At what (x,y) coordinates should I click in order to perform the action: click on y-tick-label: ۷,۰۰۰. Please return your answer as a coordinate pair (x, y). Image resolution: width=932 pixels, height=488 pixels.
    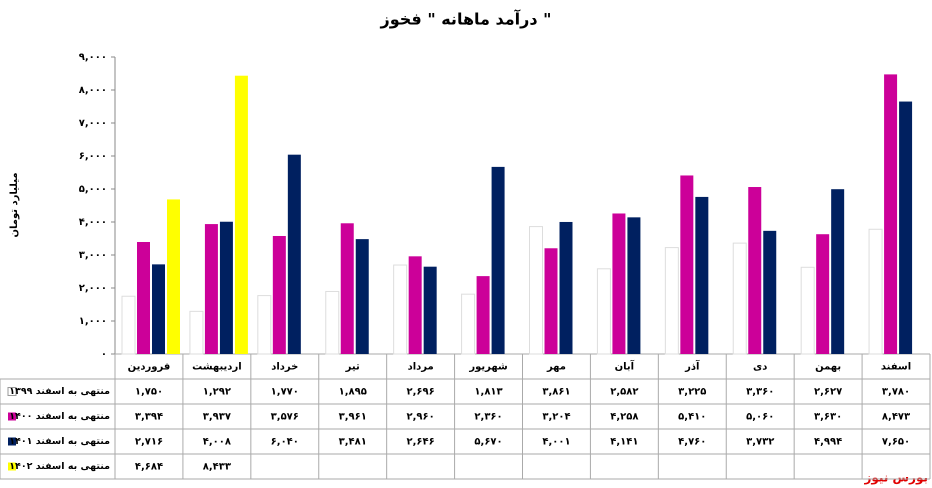
    Looking at the image, I should click on (93, 123).